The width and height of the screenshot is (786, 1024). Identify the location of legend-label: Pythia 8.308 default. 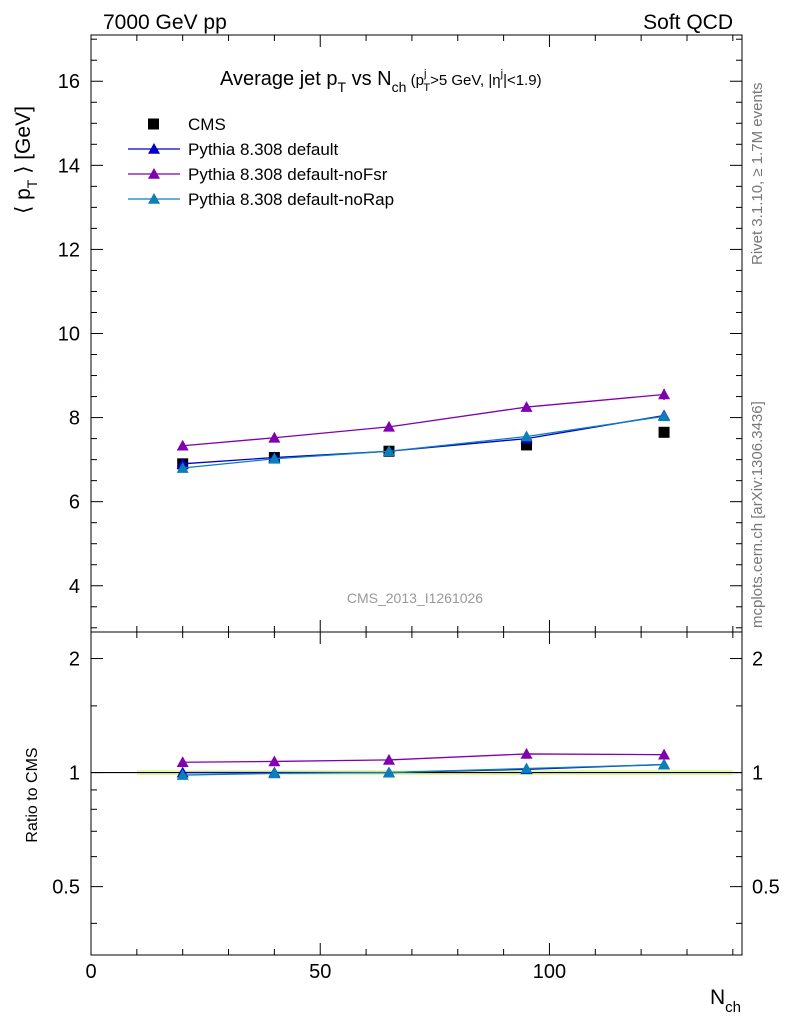
(263, 149).